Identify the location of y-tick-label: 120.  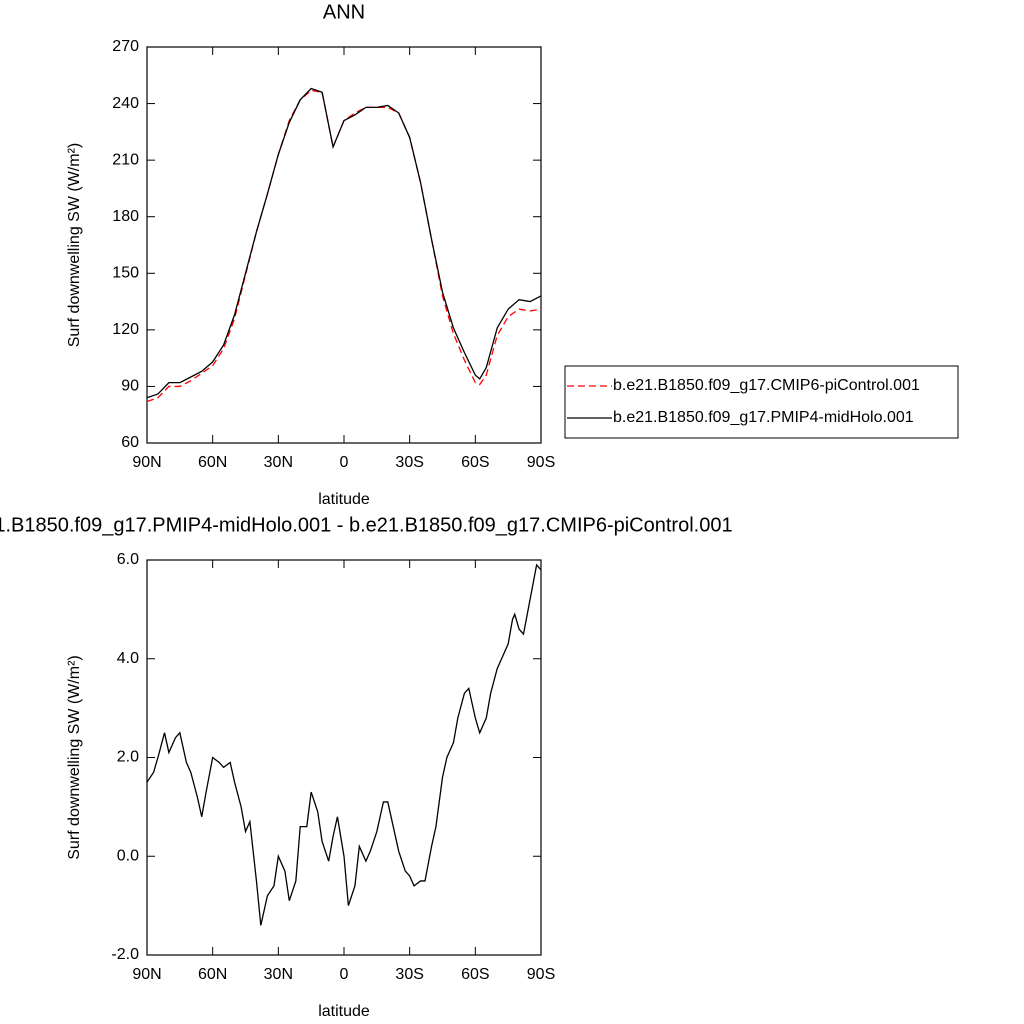
(125, 329).